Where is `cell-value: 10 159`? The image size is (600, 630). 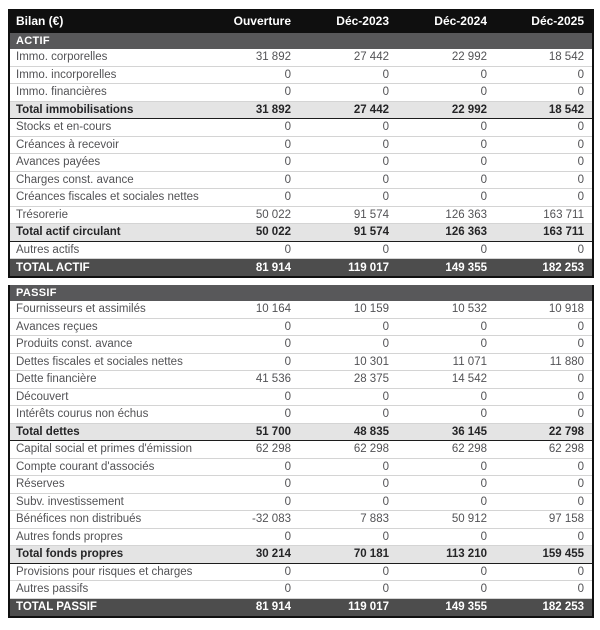
cell-value: 10 159 is located at coordinates (348, 310).